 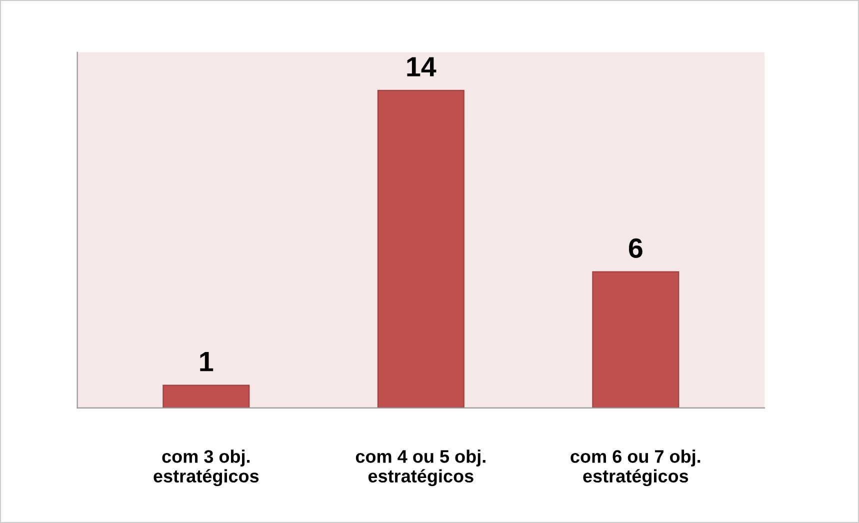 I want to click on data-label: 1, so click(x=207, y=362).